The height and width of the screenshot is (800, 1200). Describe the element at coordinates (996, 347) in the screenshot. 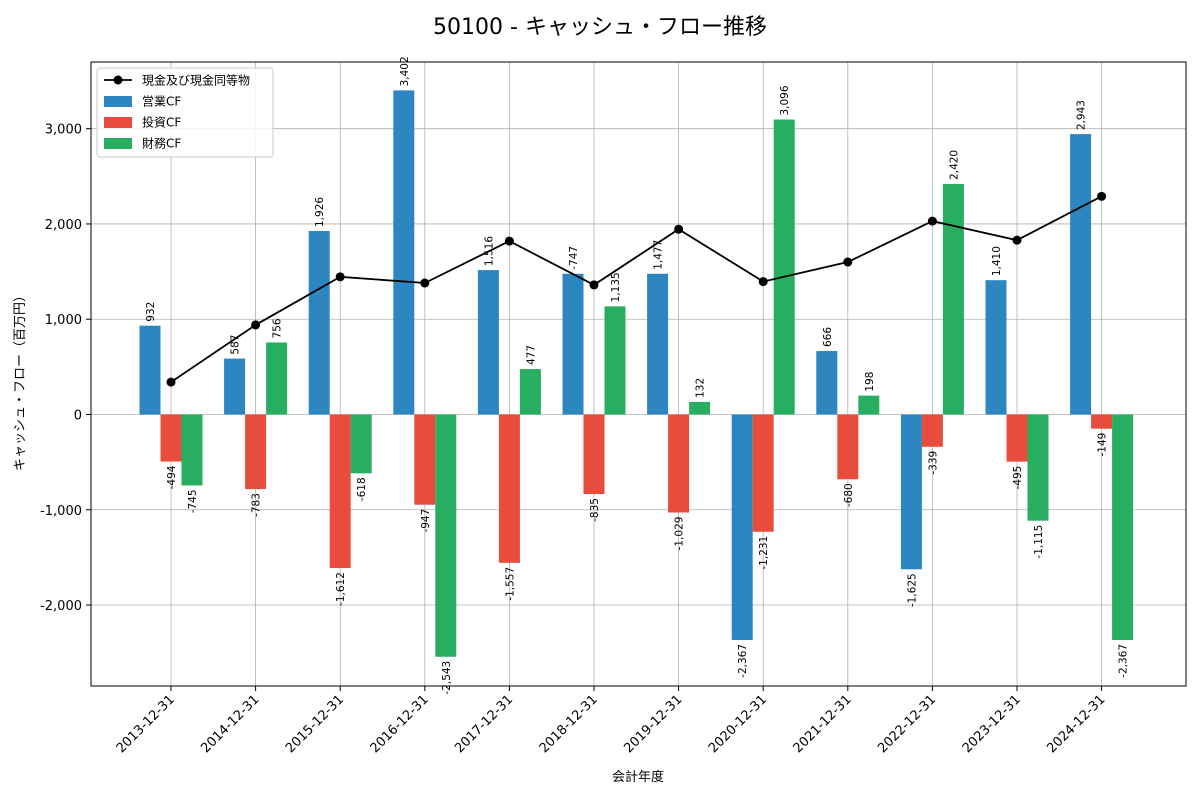

I see `bar-営業CF-2023-12-31` at that location.